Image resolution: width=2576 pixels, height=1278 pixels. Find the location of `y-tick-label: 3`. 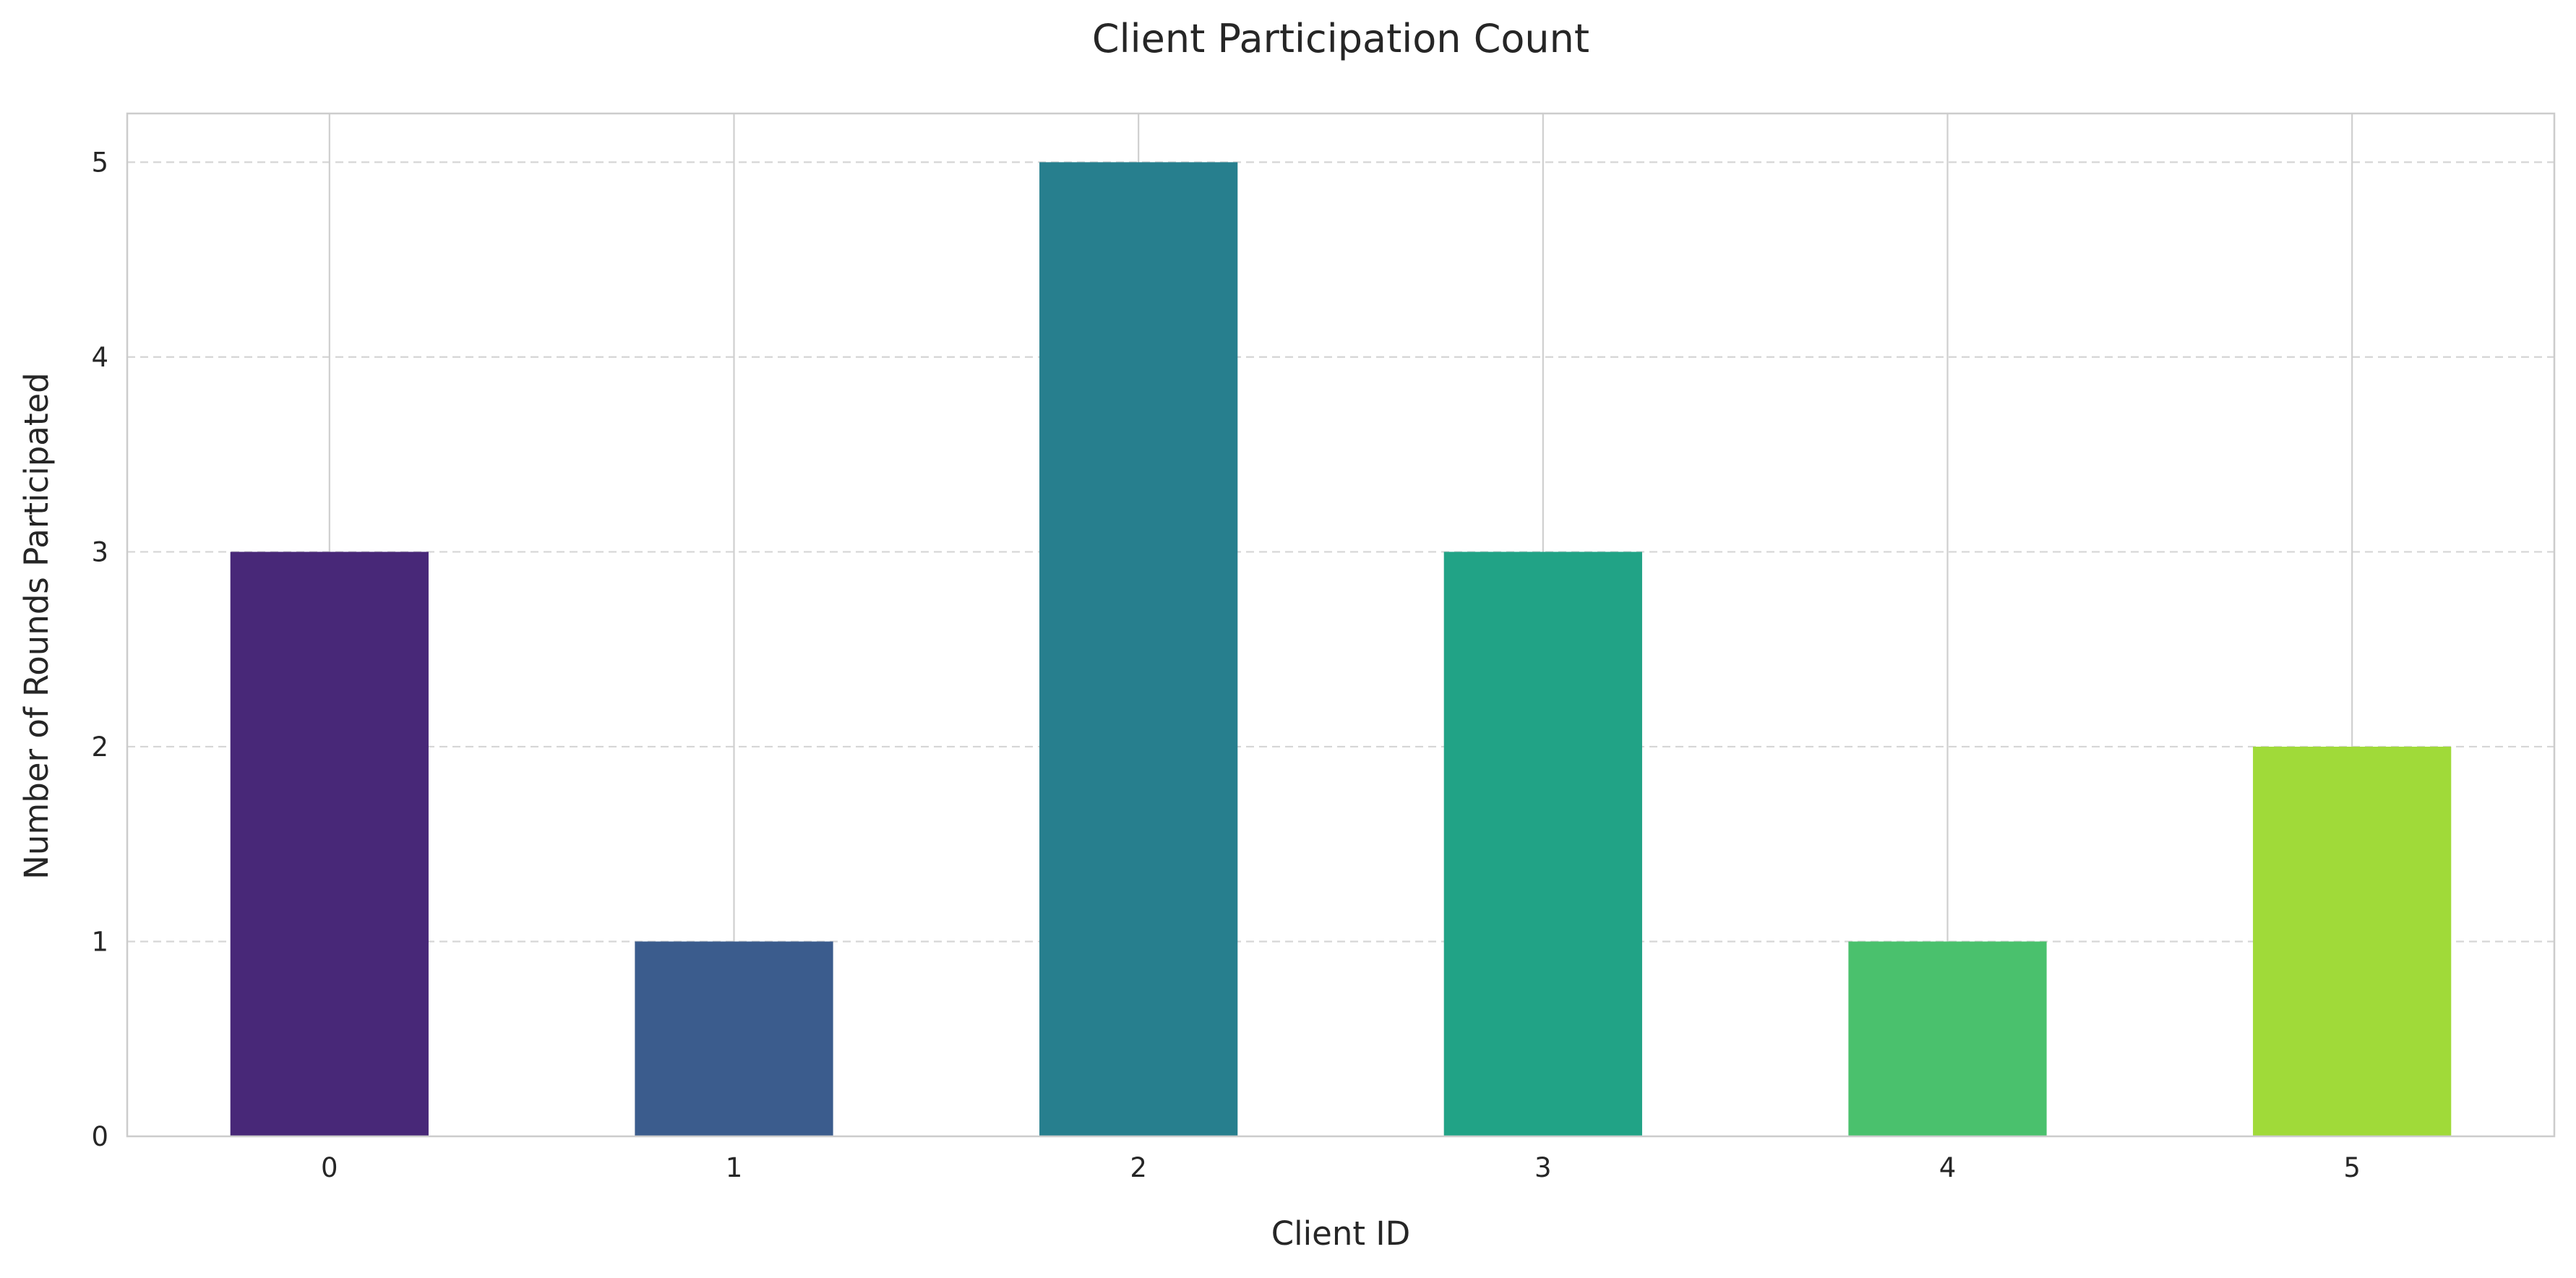

y-tick-label: 3 is located at coordinates (100, 551).